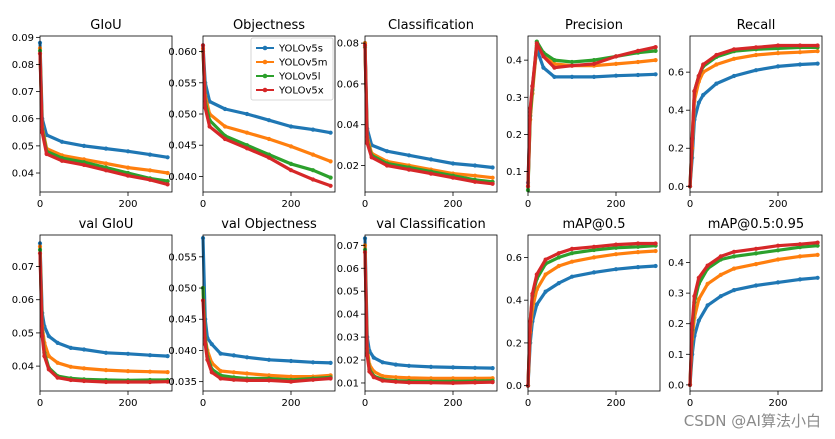  I want to click on y-tick-label: 0.05, so click(23, 333).